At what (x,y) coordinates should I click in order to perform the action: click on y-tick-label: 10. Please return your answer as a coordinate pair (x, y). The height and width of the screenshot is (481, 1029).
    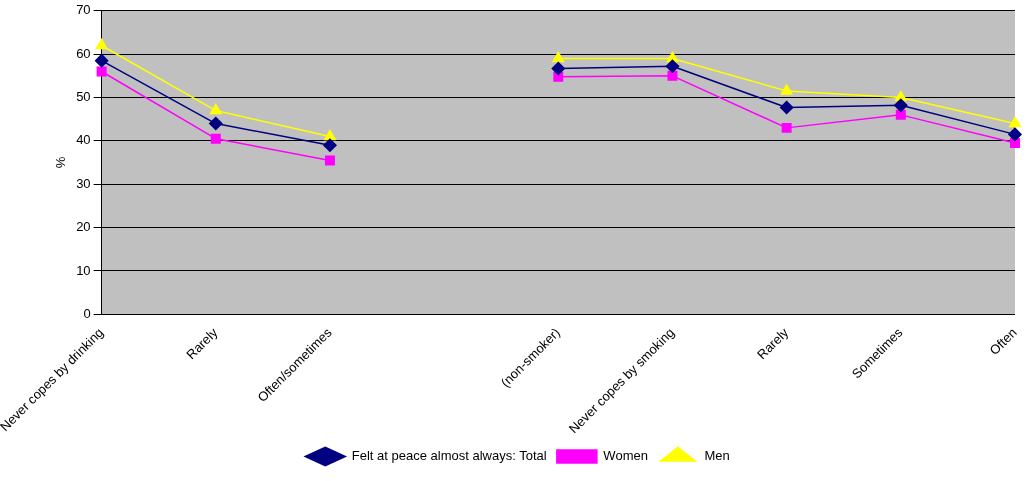
    Looking at the image, I should click on (83, 270).